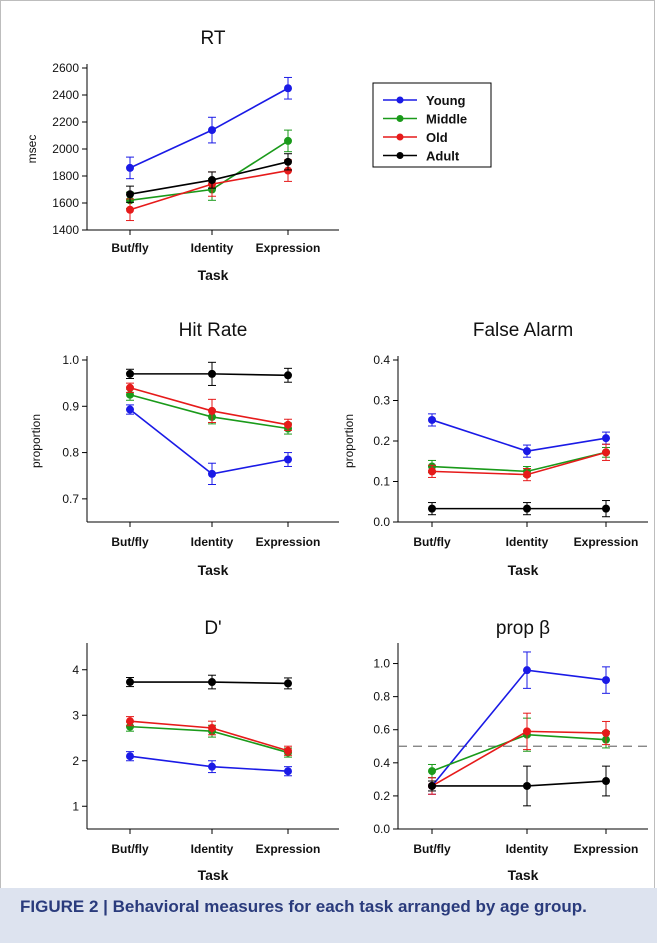 Image resolution: width=657 pixels, height=943 pixels. I want to click on series-old-line, so click(519, 758).